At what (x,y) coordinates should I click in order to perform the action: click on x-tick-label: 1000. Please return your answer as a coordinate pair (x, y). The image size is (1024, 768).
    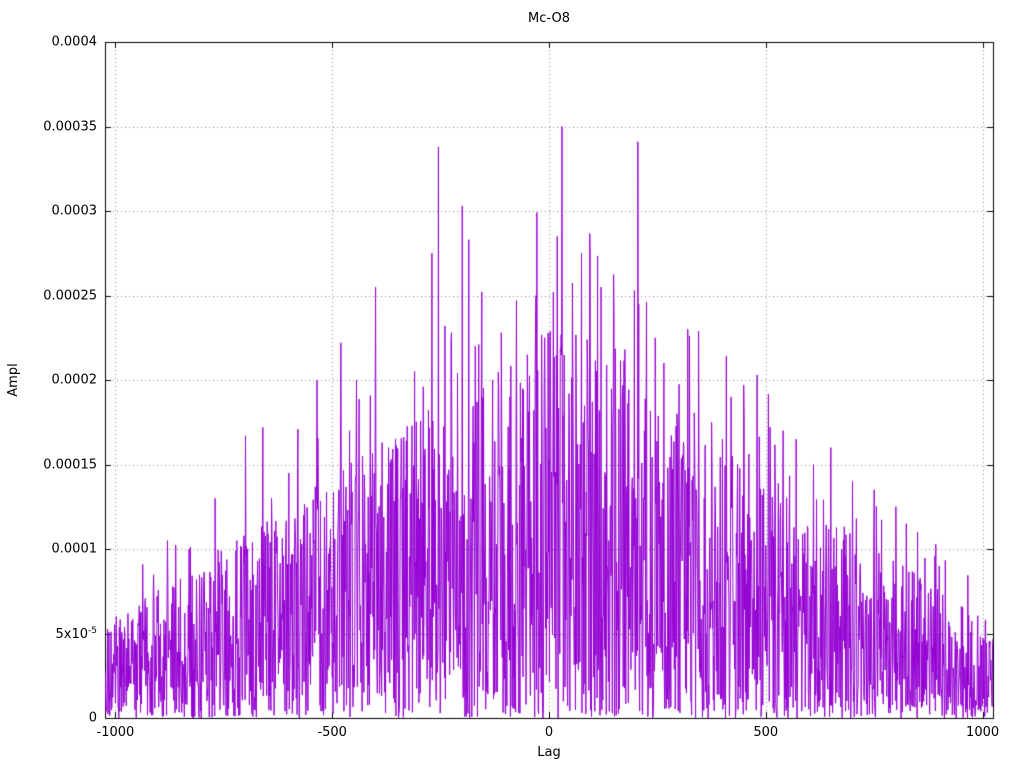
    Looking at the image, I should click on (983, 732).